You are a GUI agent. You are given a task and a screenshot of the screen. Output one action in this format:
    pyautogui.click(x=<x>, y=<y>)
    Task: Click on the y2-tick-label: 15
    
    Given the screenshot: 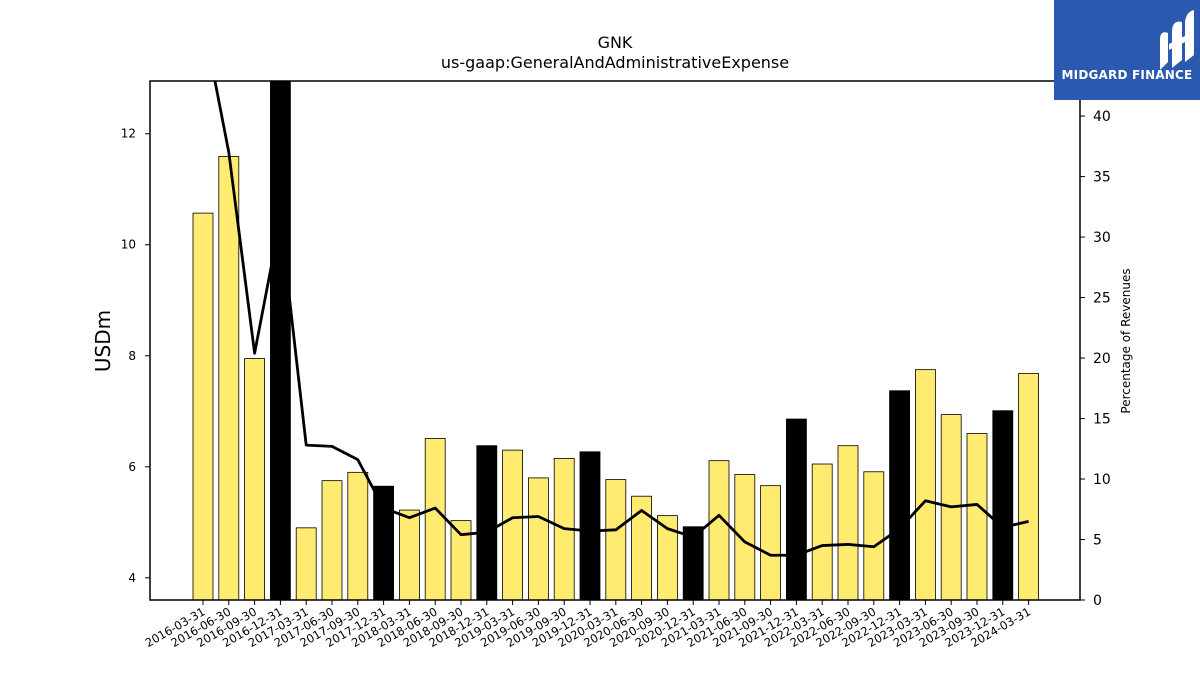 What is the action you would take?
    pyautogui.click(x=1102, y=420)
    